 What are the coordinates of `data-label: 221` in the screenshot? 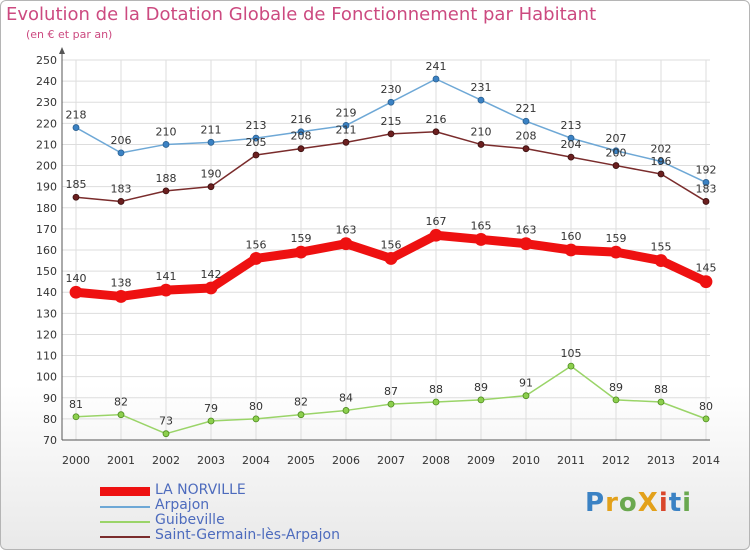 It's located at (526, 108).